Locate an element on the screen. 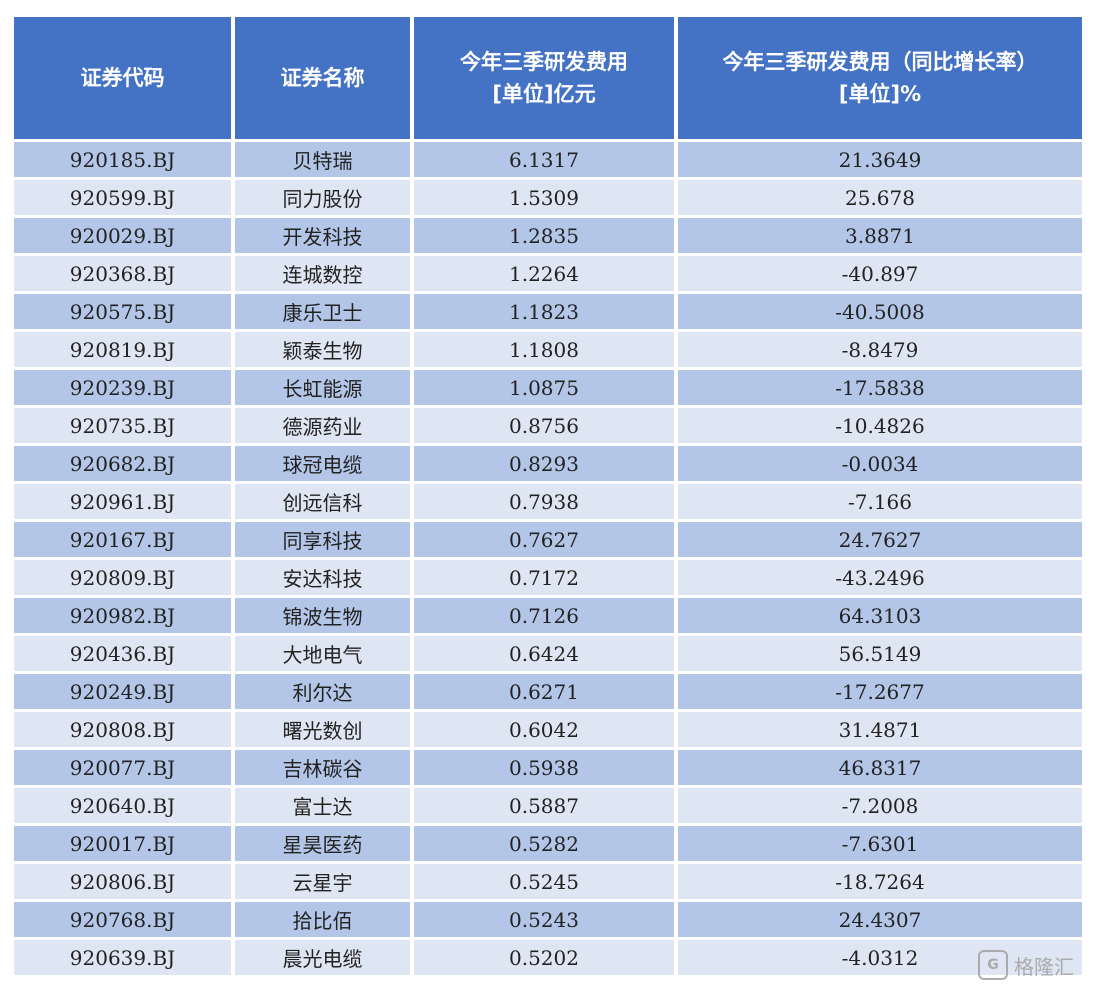 This screenshot has height=988, width=1096. cell-rd-expense: 0.5243 is located at coordinates (546, 919).